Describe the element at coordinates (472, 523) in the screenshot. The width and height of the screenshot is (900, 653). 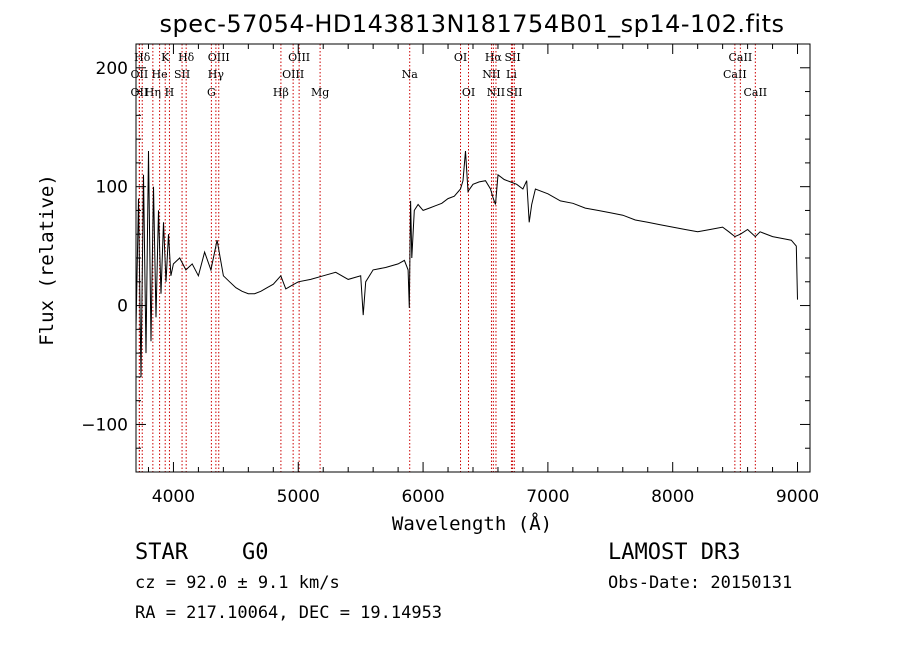
I see `x-axis-label: Wavelength (Å)` at that location.